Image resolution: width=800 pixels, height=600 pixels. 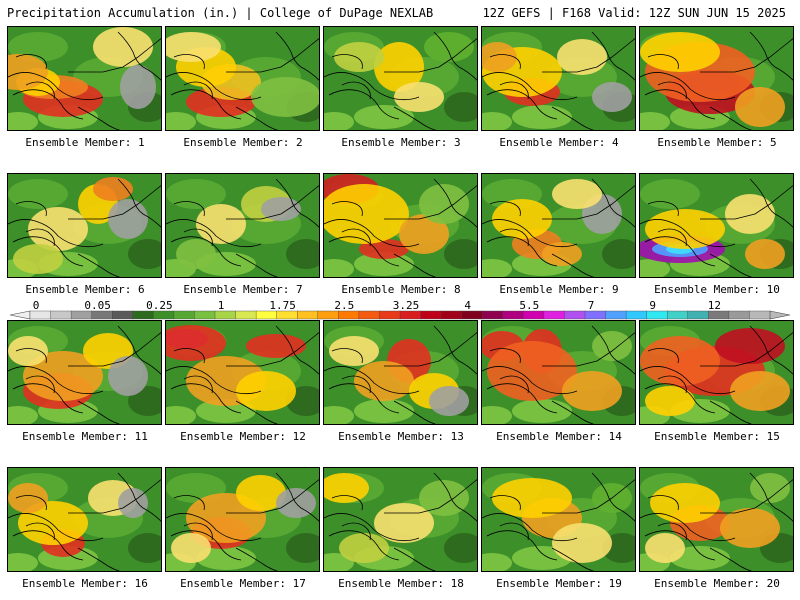 I want to click on ensemble-member-label: Ensemble Member: 15, so click(x=717, y=436).